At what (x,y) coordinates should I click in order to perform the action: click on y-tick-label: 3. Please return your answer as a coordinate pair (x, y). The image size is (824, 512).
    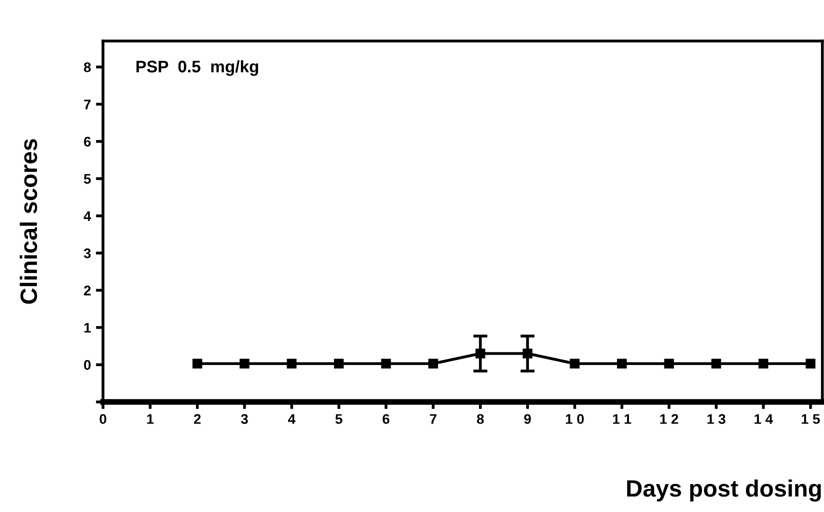
    Looking at the image, I should click on (87, 253).